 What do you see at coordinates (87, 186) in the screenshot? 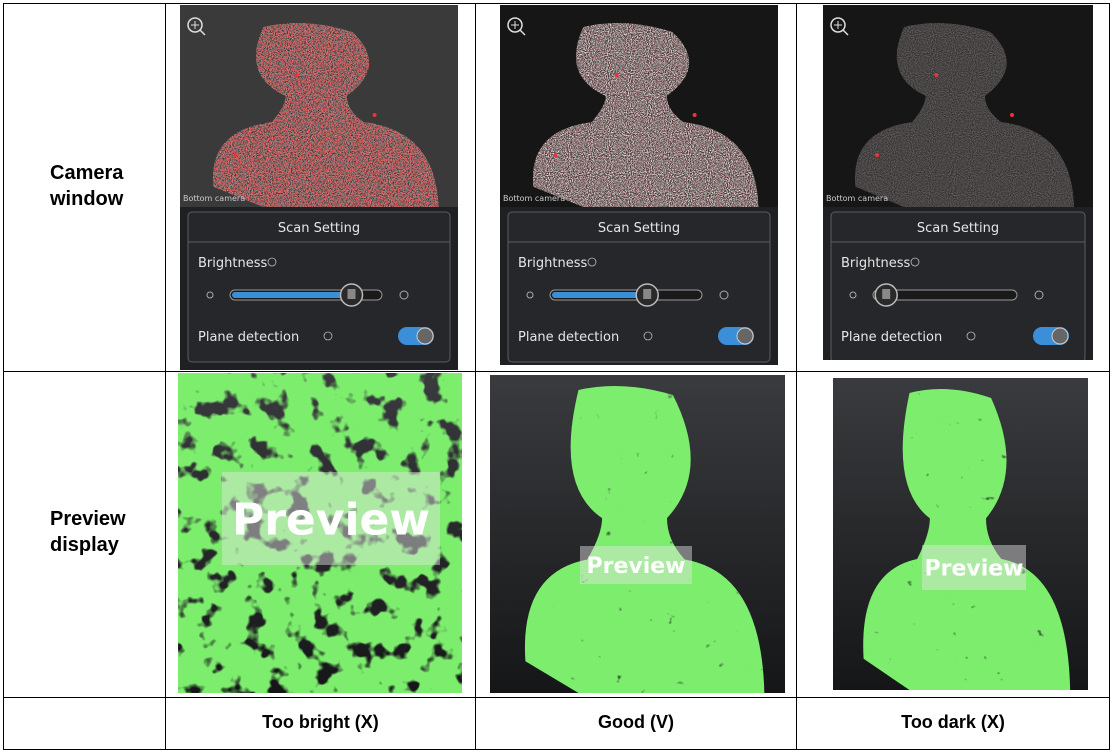
I see `row-header: Camera window` at bounding box center [87, 186].